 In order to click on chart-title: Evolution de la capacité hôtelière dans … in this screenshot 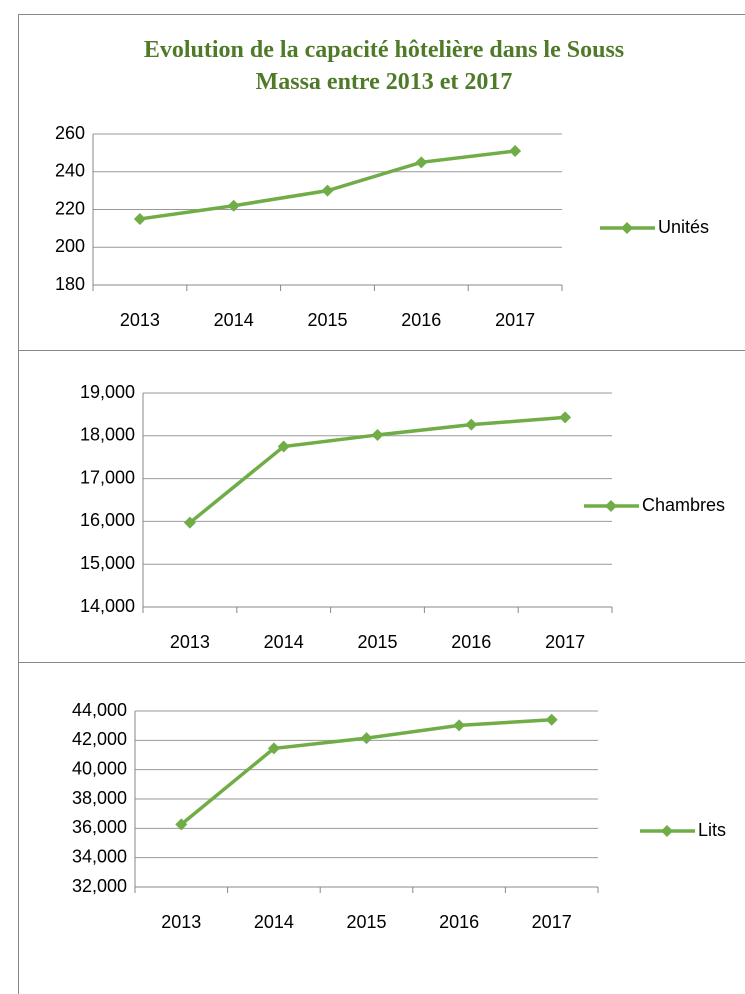, I will do `click(384, 66)`.